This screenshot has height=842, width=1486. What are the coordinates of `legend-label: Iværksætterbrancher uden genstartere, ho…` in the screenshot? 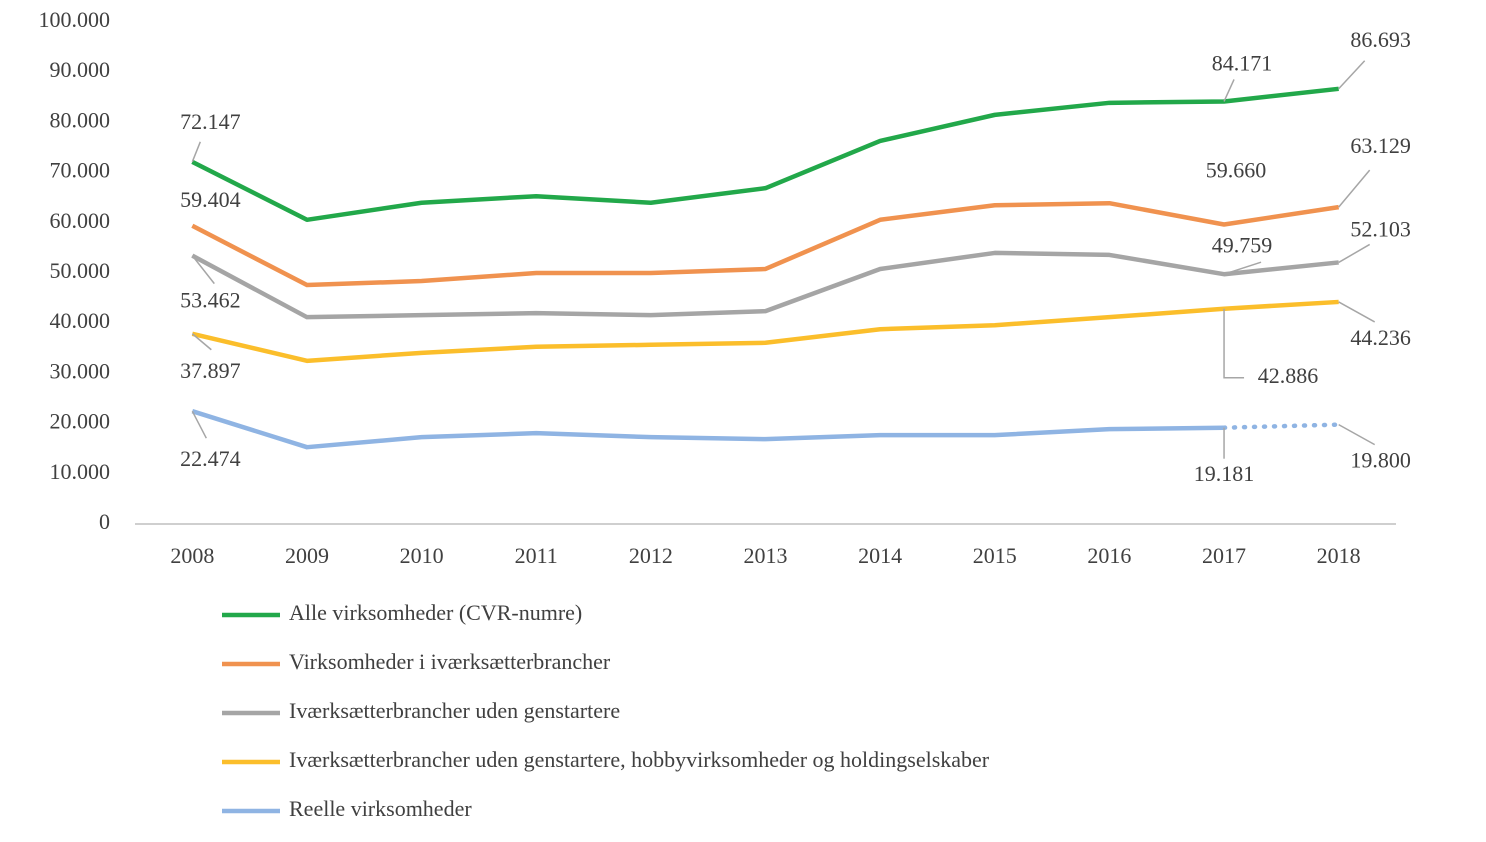 It's located at (639, 759).